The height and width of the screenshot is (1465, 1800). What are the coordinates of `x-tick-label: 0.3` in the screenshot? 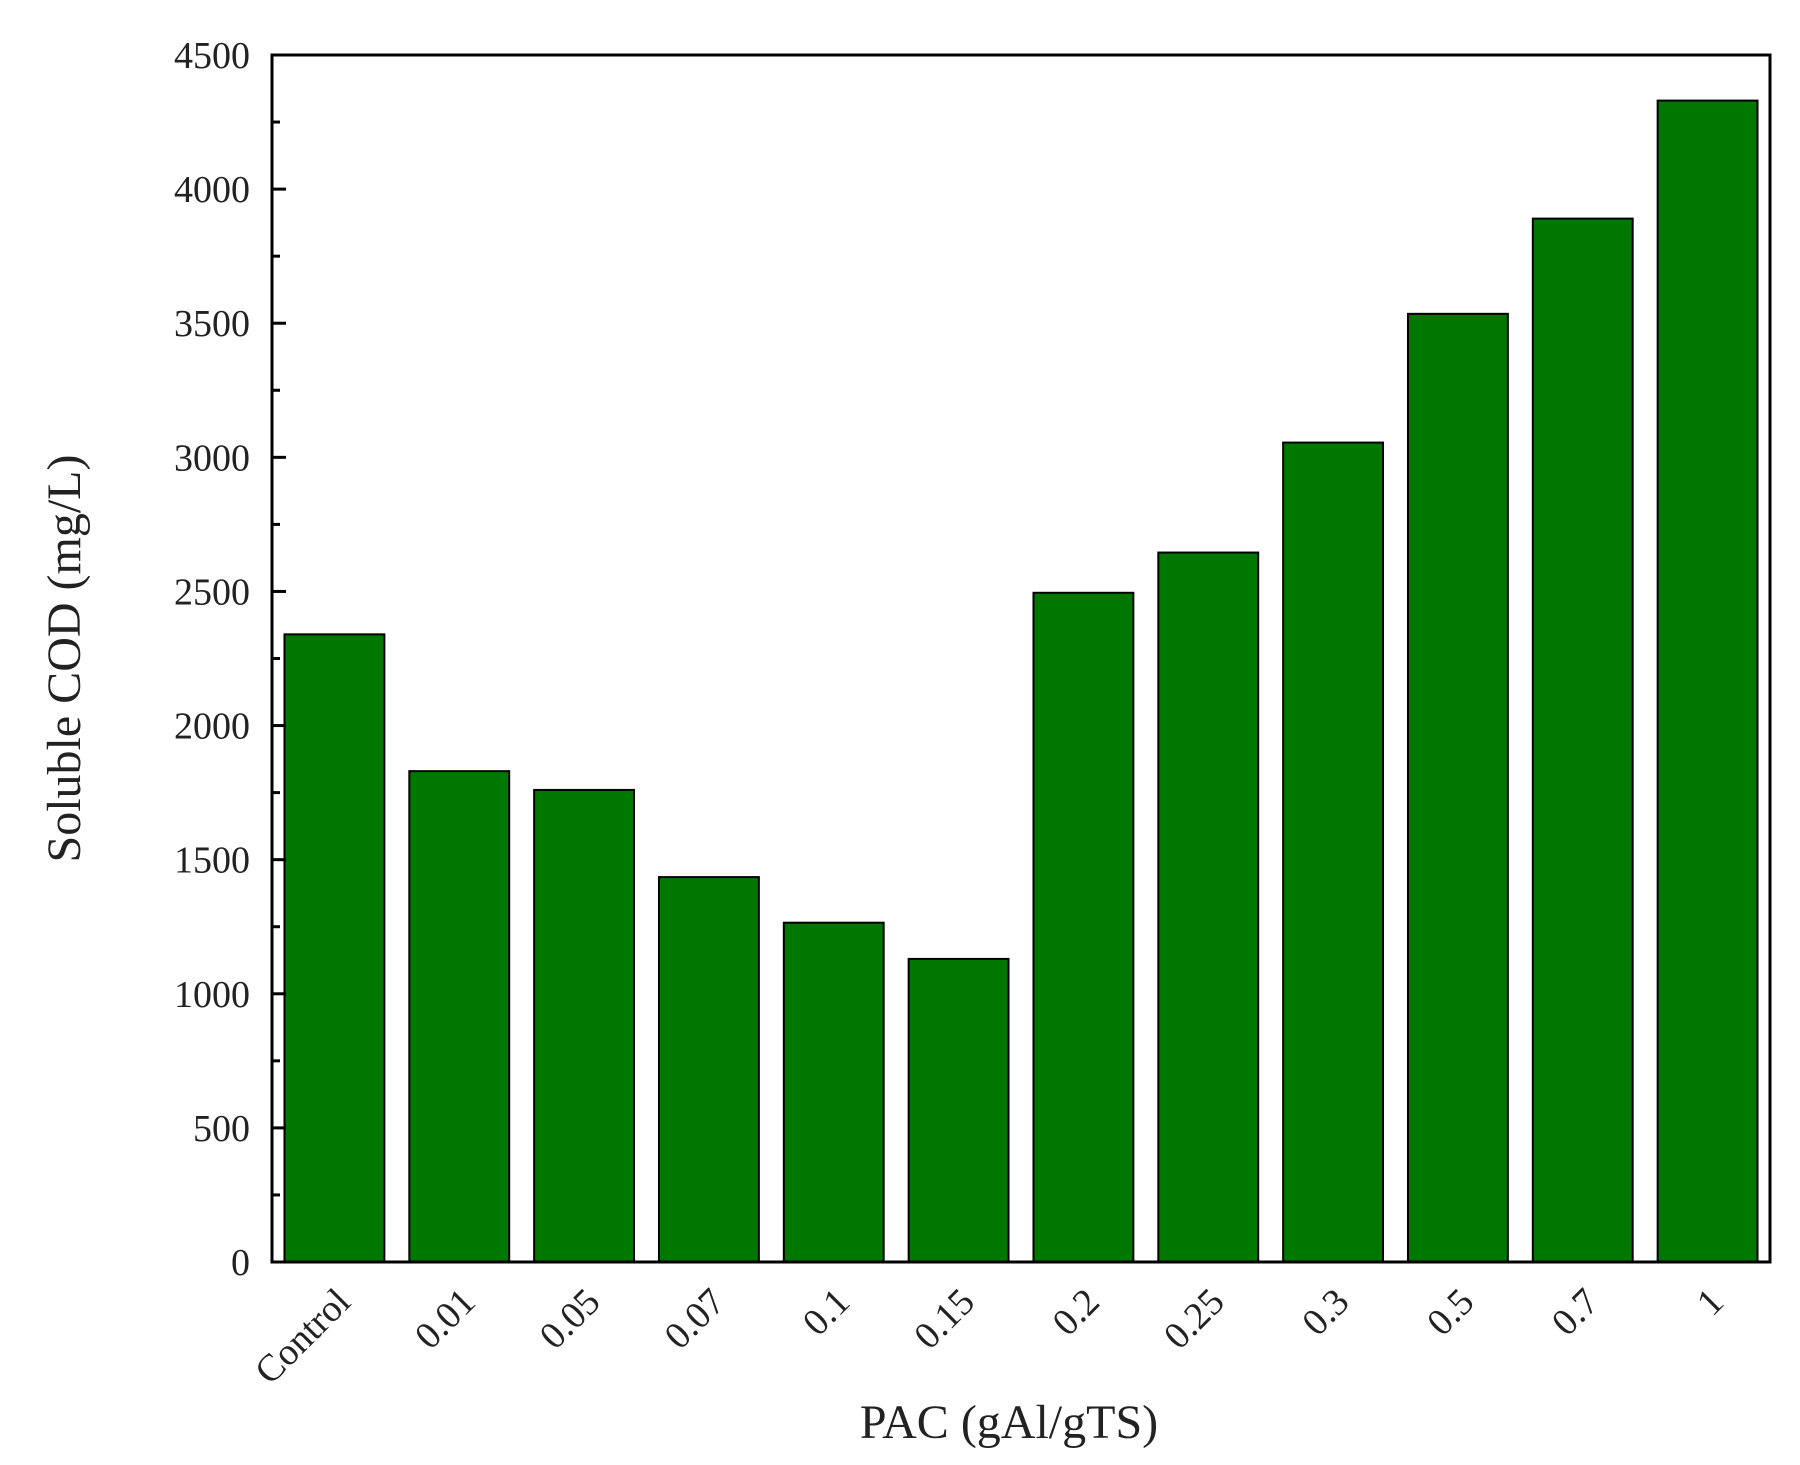 It's located at (1325, 1312).